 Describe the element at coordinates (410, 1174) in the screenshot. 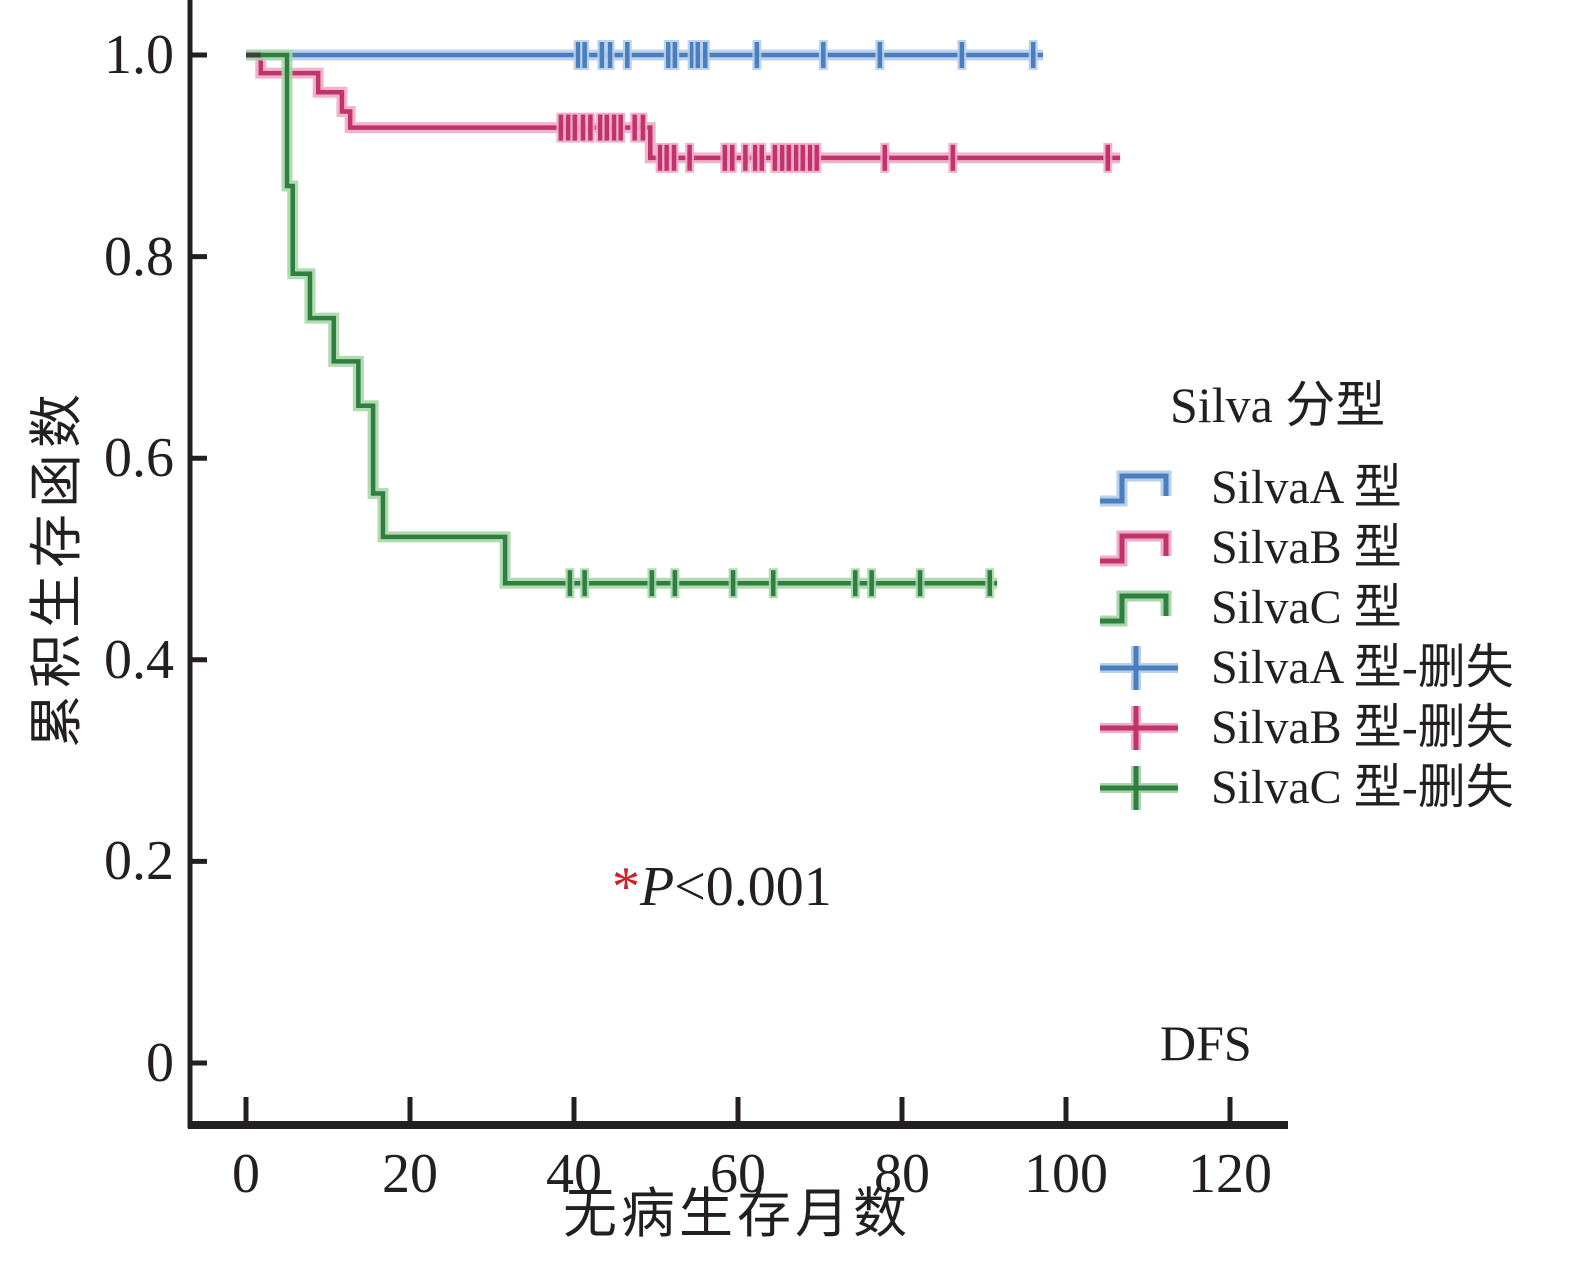

I see `x-tick-label: 20` at that location.